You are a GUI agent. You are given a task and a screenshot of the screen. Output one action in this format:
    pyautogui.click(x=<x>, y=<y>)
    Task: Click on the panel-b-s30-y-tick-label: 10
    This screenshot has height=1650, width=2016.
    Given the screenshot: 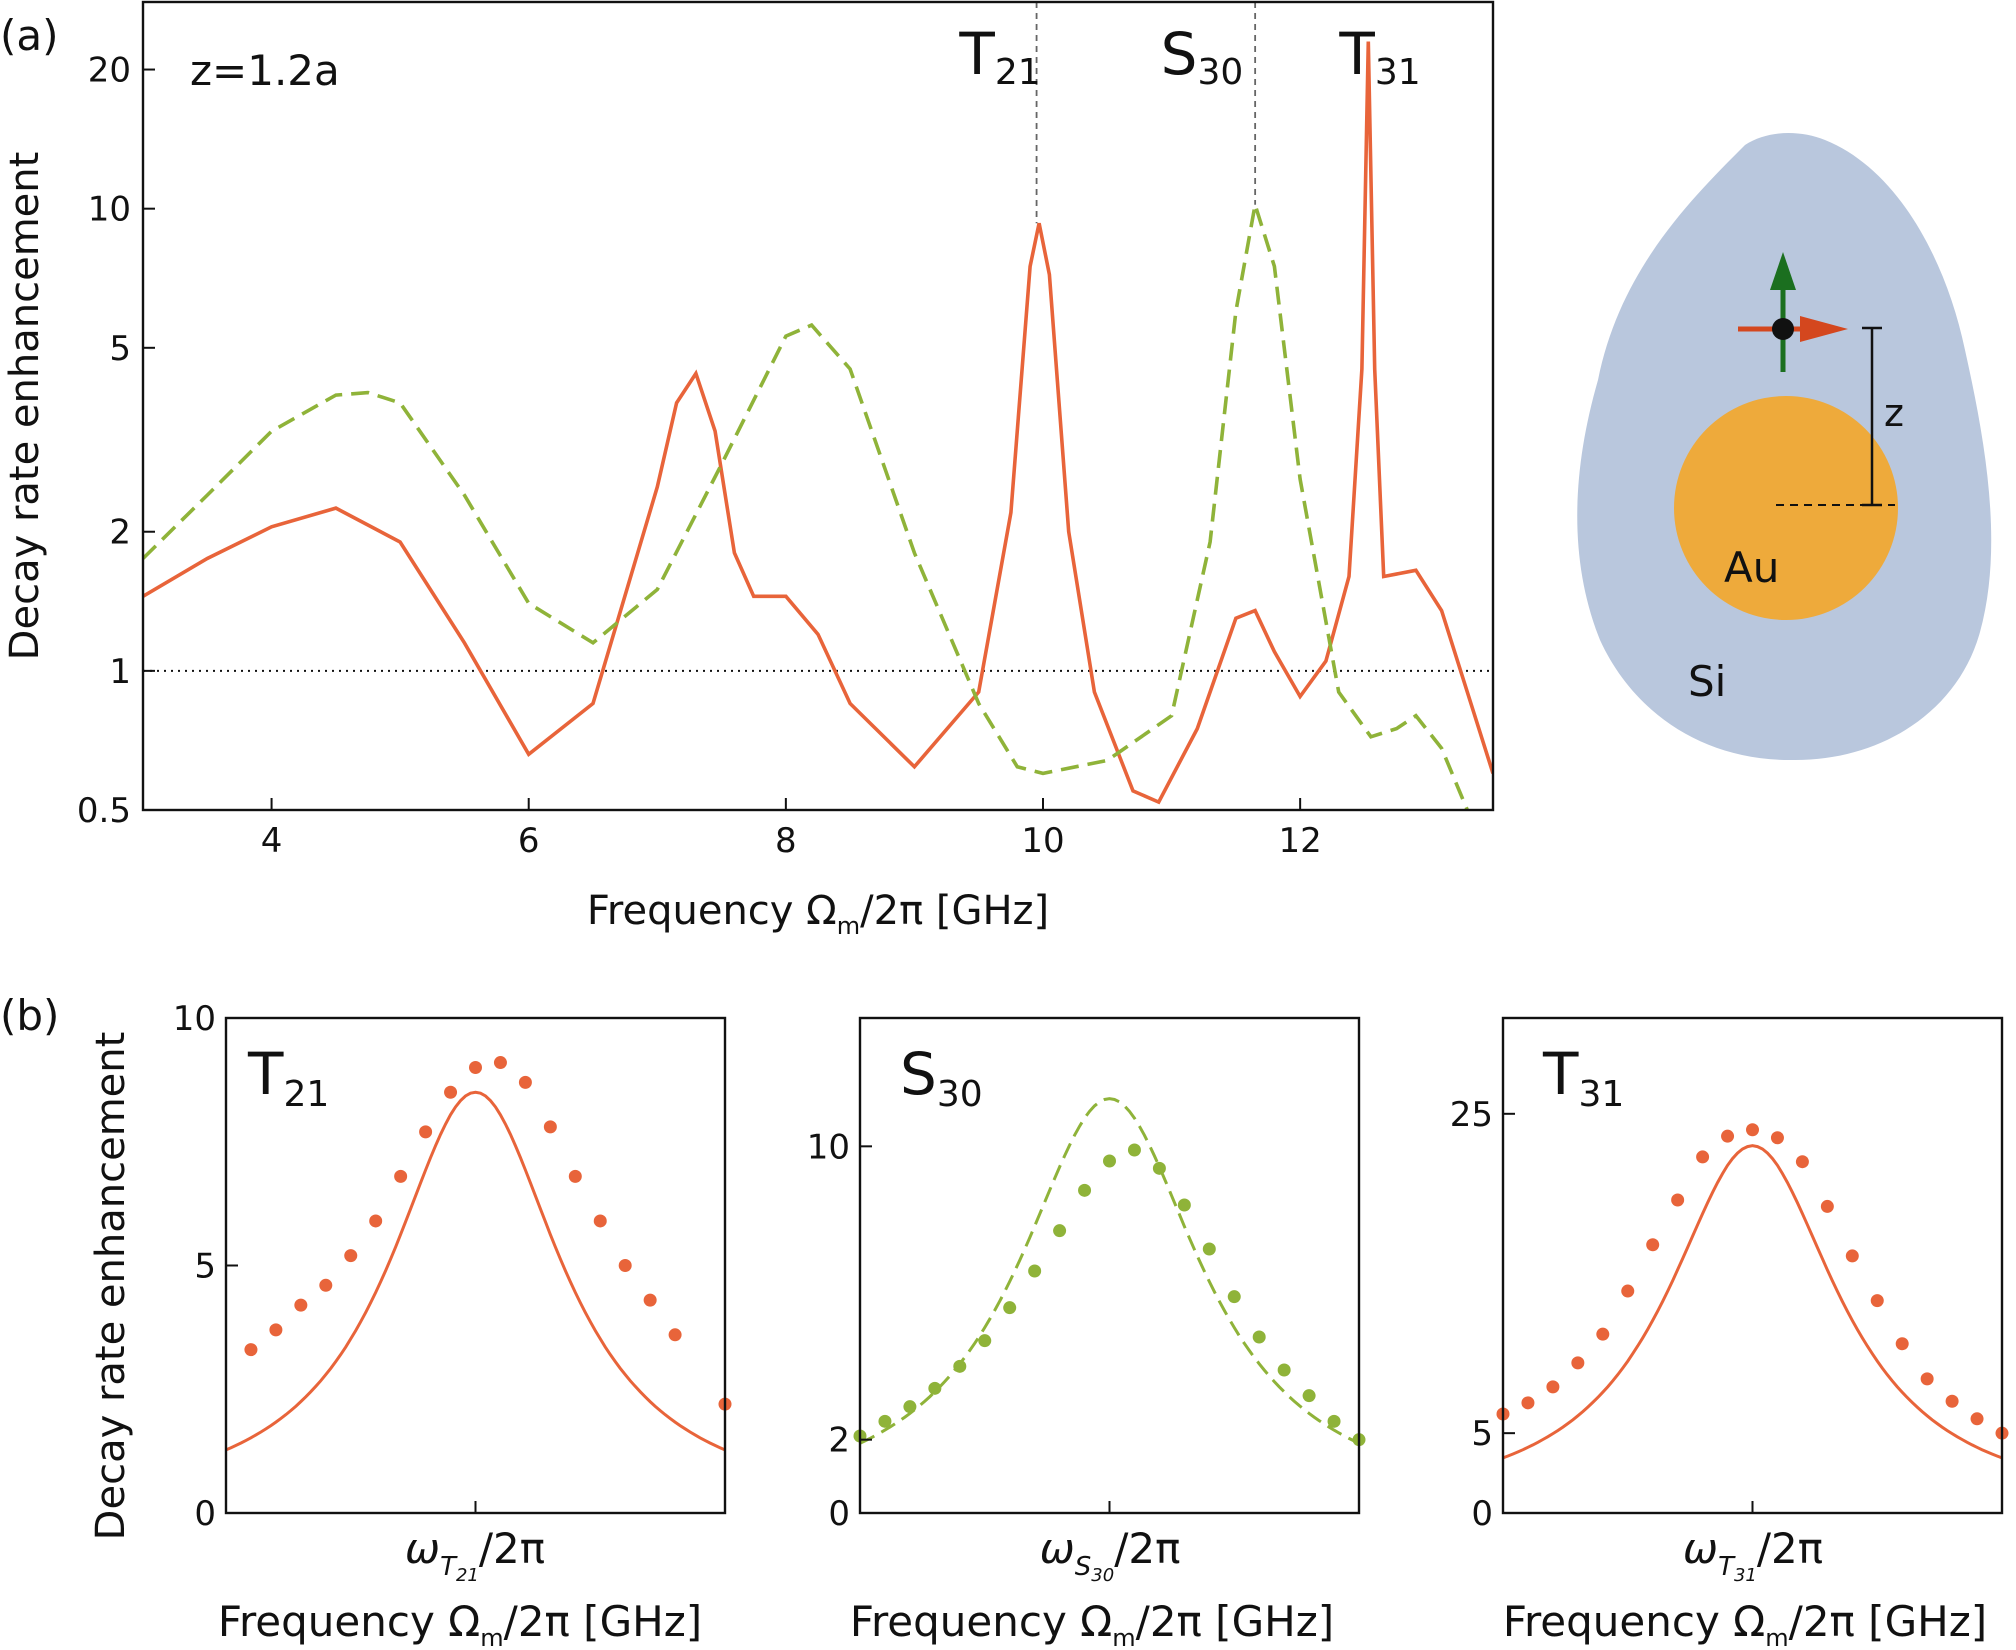 What is the action you would take?
    pyautogui.click(x=828, y=1147)
    